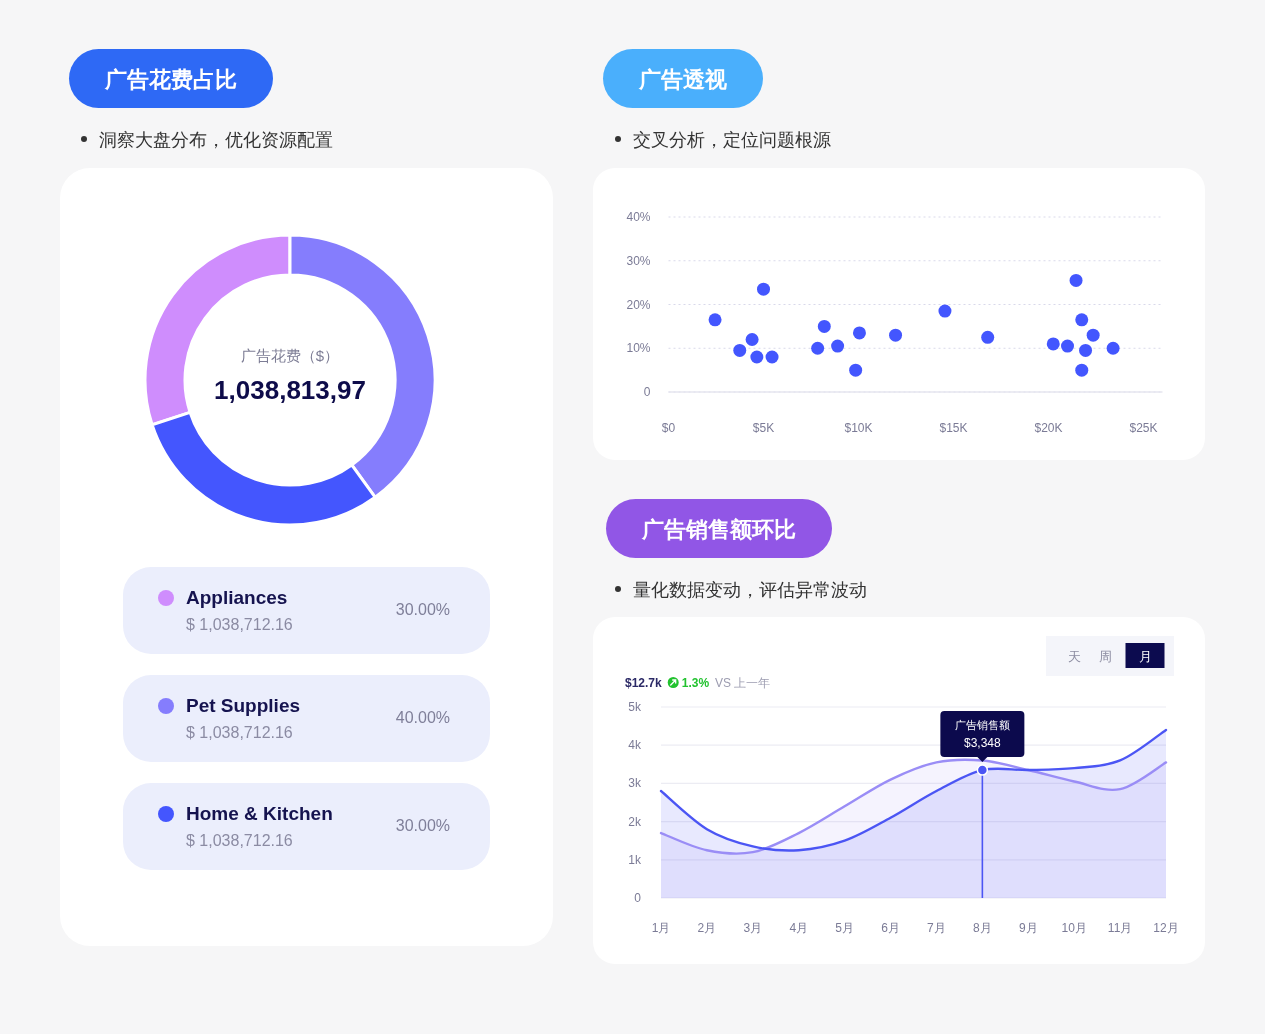 The image size is (1265, 1034). I want to click on data-label: 40.00%, so click(422, 717).